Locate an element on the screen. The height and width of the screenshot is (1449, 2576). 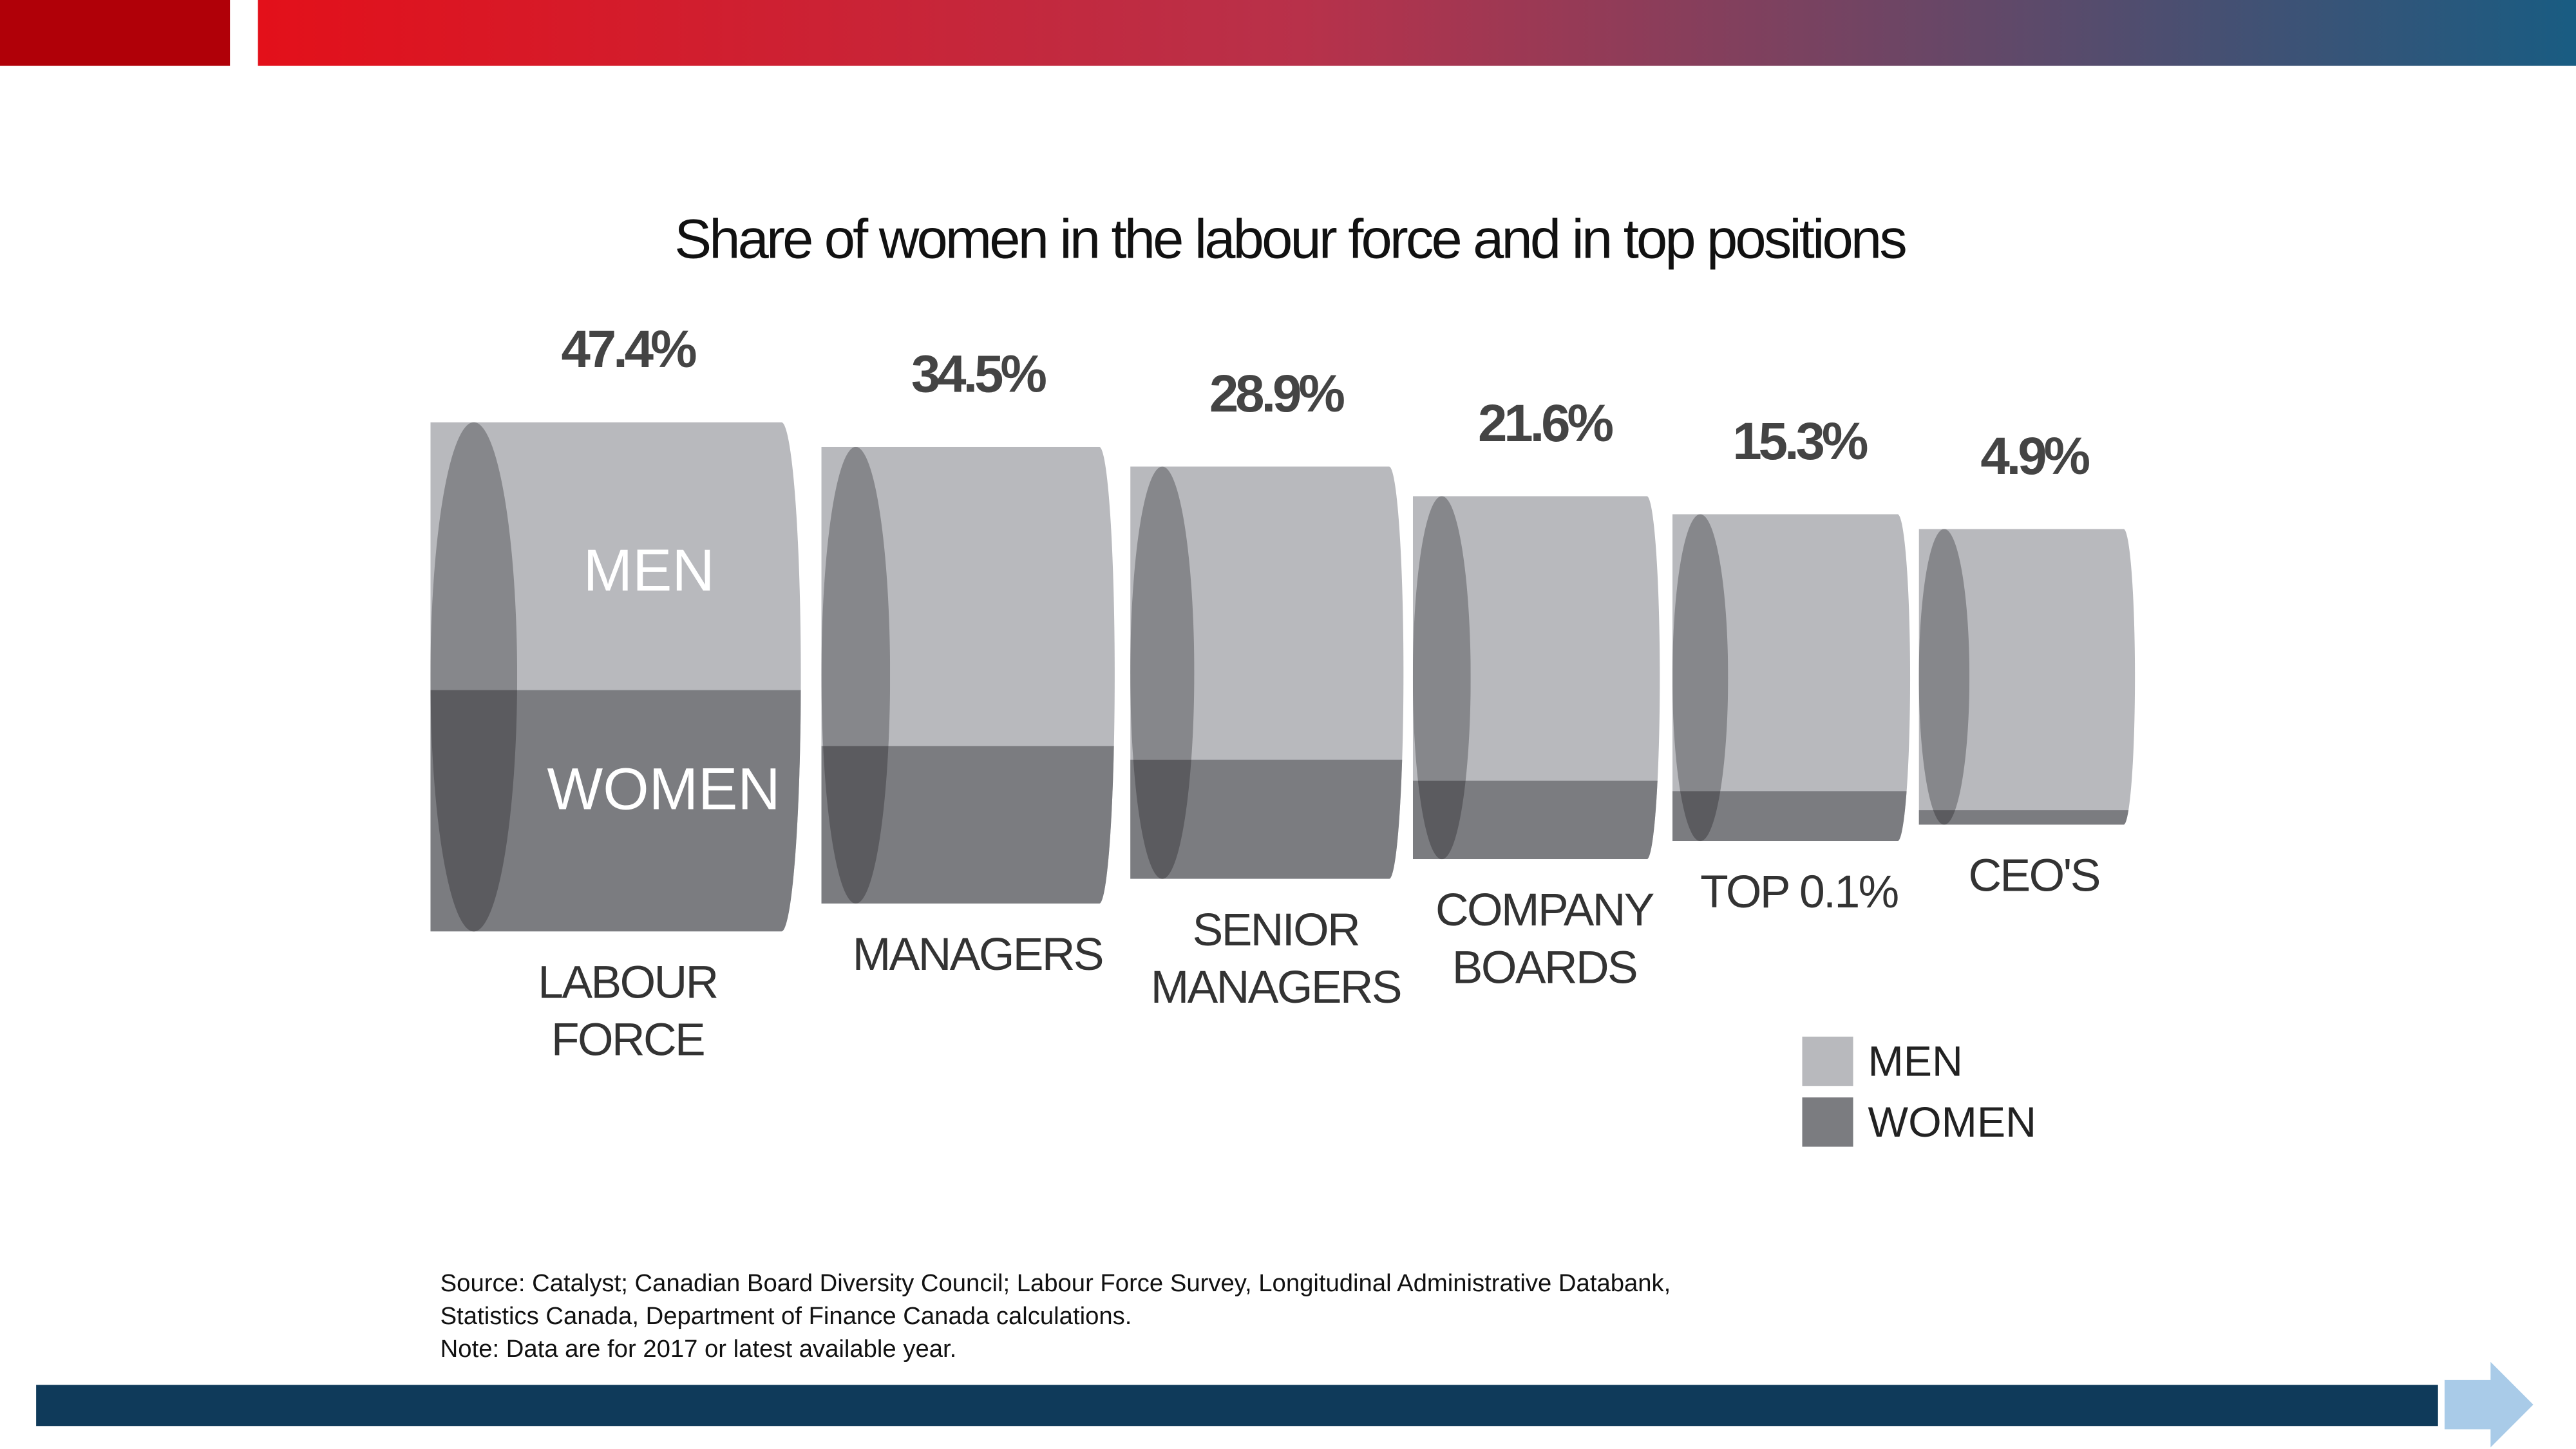
value-label: 34.5% is located at coordinates (978, 374).